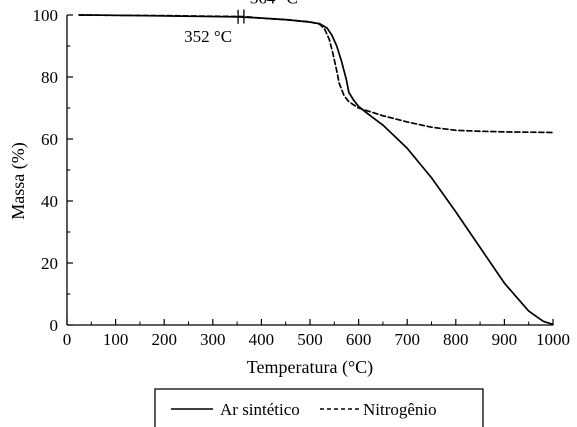 This screenshot has width=577, height=427. What do you see at coordinates (213, 339) in the screenshot?
I see `x-tick-label: 300` at bounding box center [213, 339].